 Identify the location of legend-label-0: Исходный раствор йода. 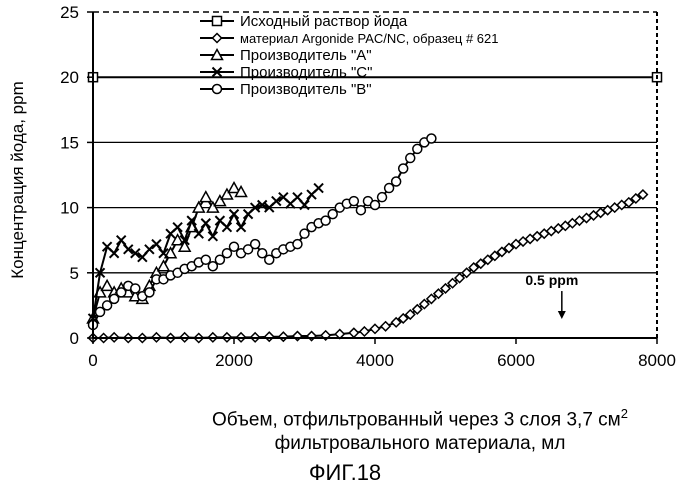
(324, 21).